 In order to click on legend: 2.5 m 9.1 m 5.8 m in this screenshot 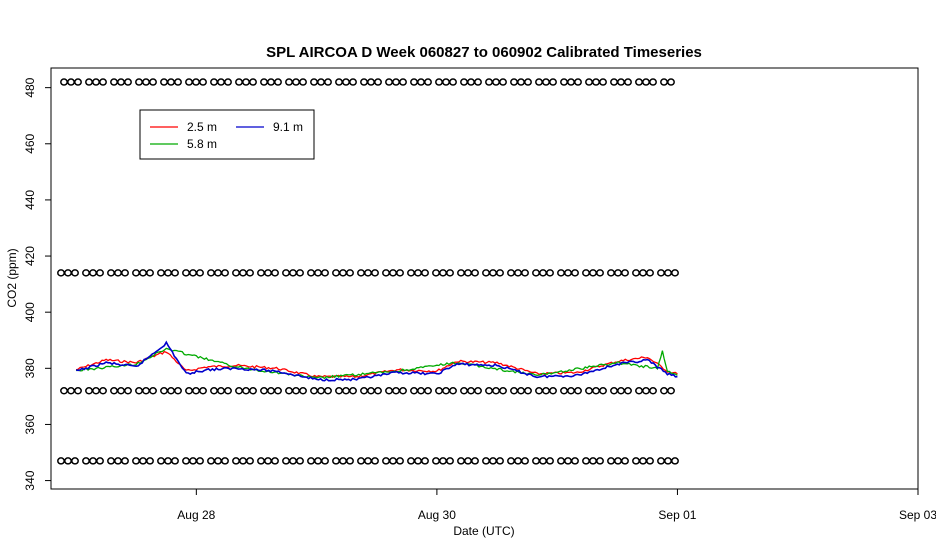, I will do `click(227, 134)`.